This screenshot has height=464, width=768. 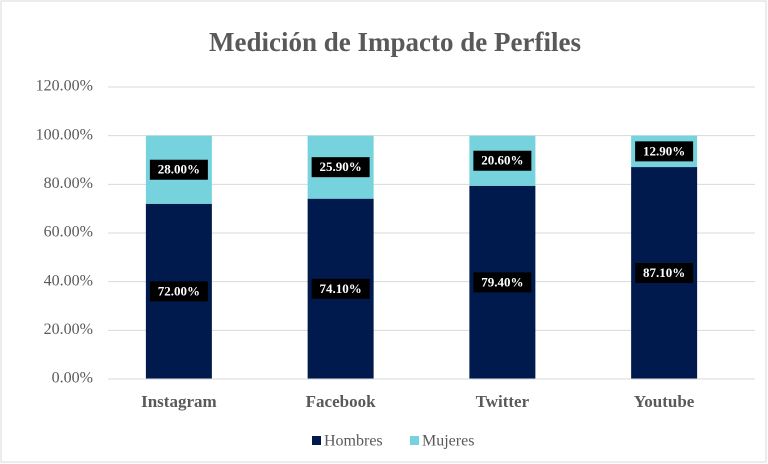 What do you see at coordinates (503, 401) in the screenshot?
I see `x-tick-label: Twitter` at bounding box center [503, 401].